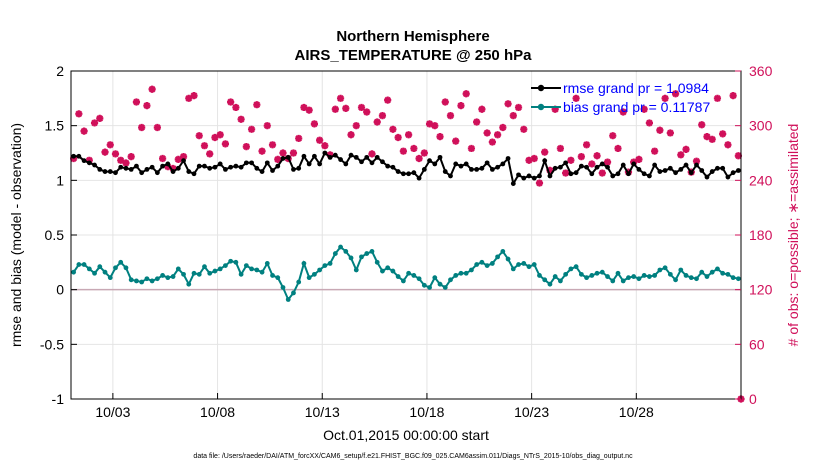  What do you see at coordinates (16, 235) in the screenshot?
I see `y-axis-label: rmse and bias (model - observation)` at bounding box center [16, 235].